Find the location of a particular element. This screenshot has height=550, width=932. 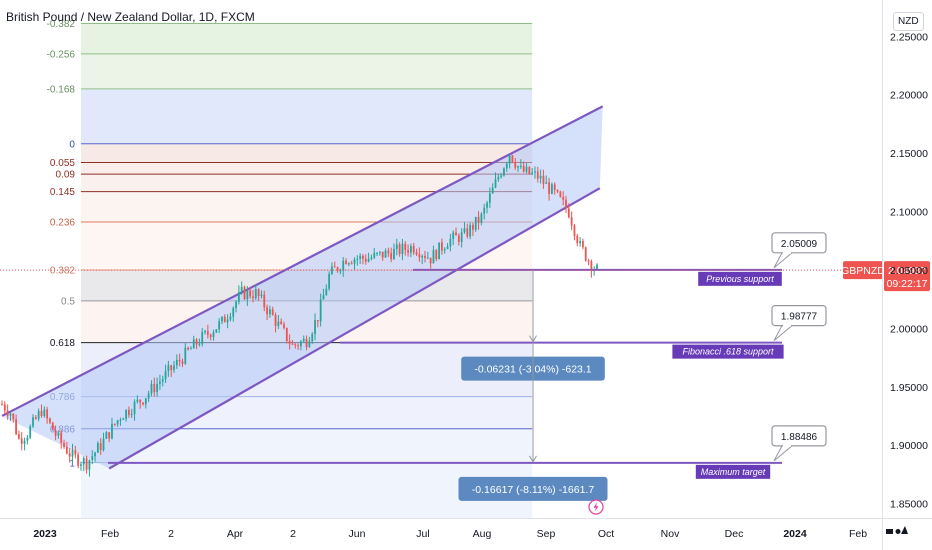

callout-pointer is located at coordinates (783, 453).